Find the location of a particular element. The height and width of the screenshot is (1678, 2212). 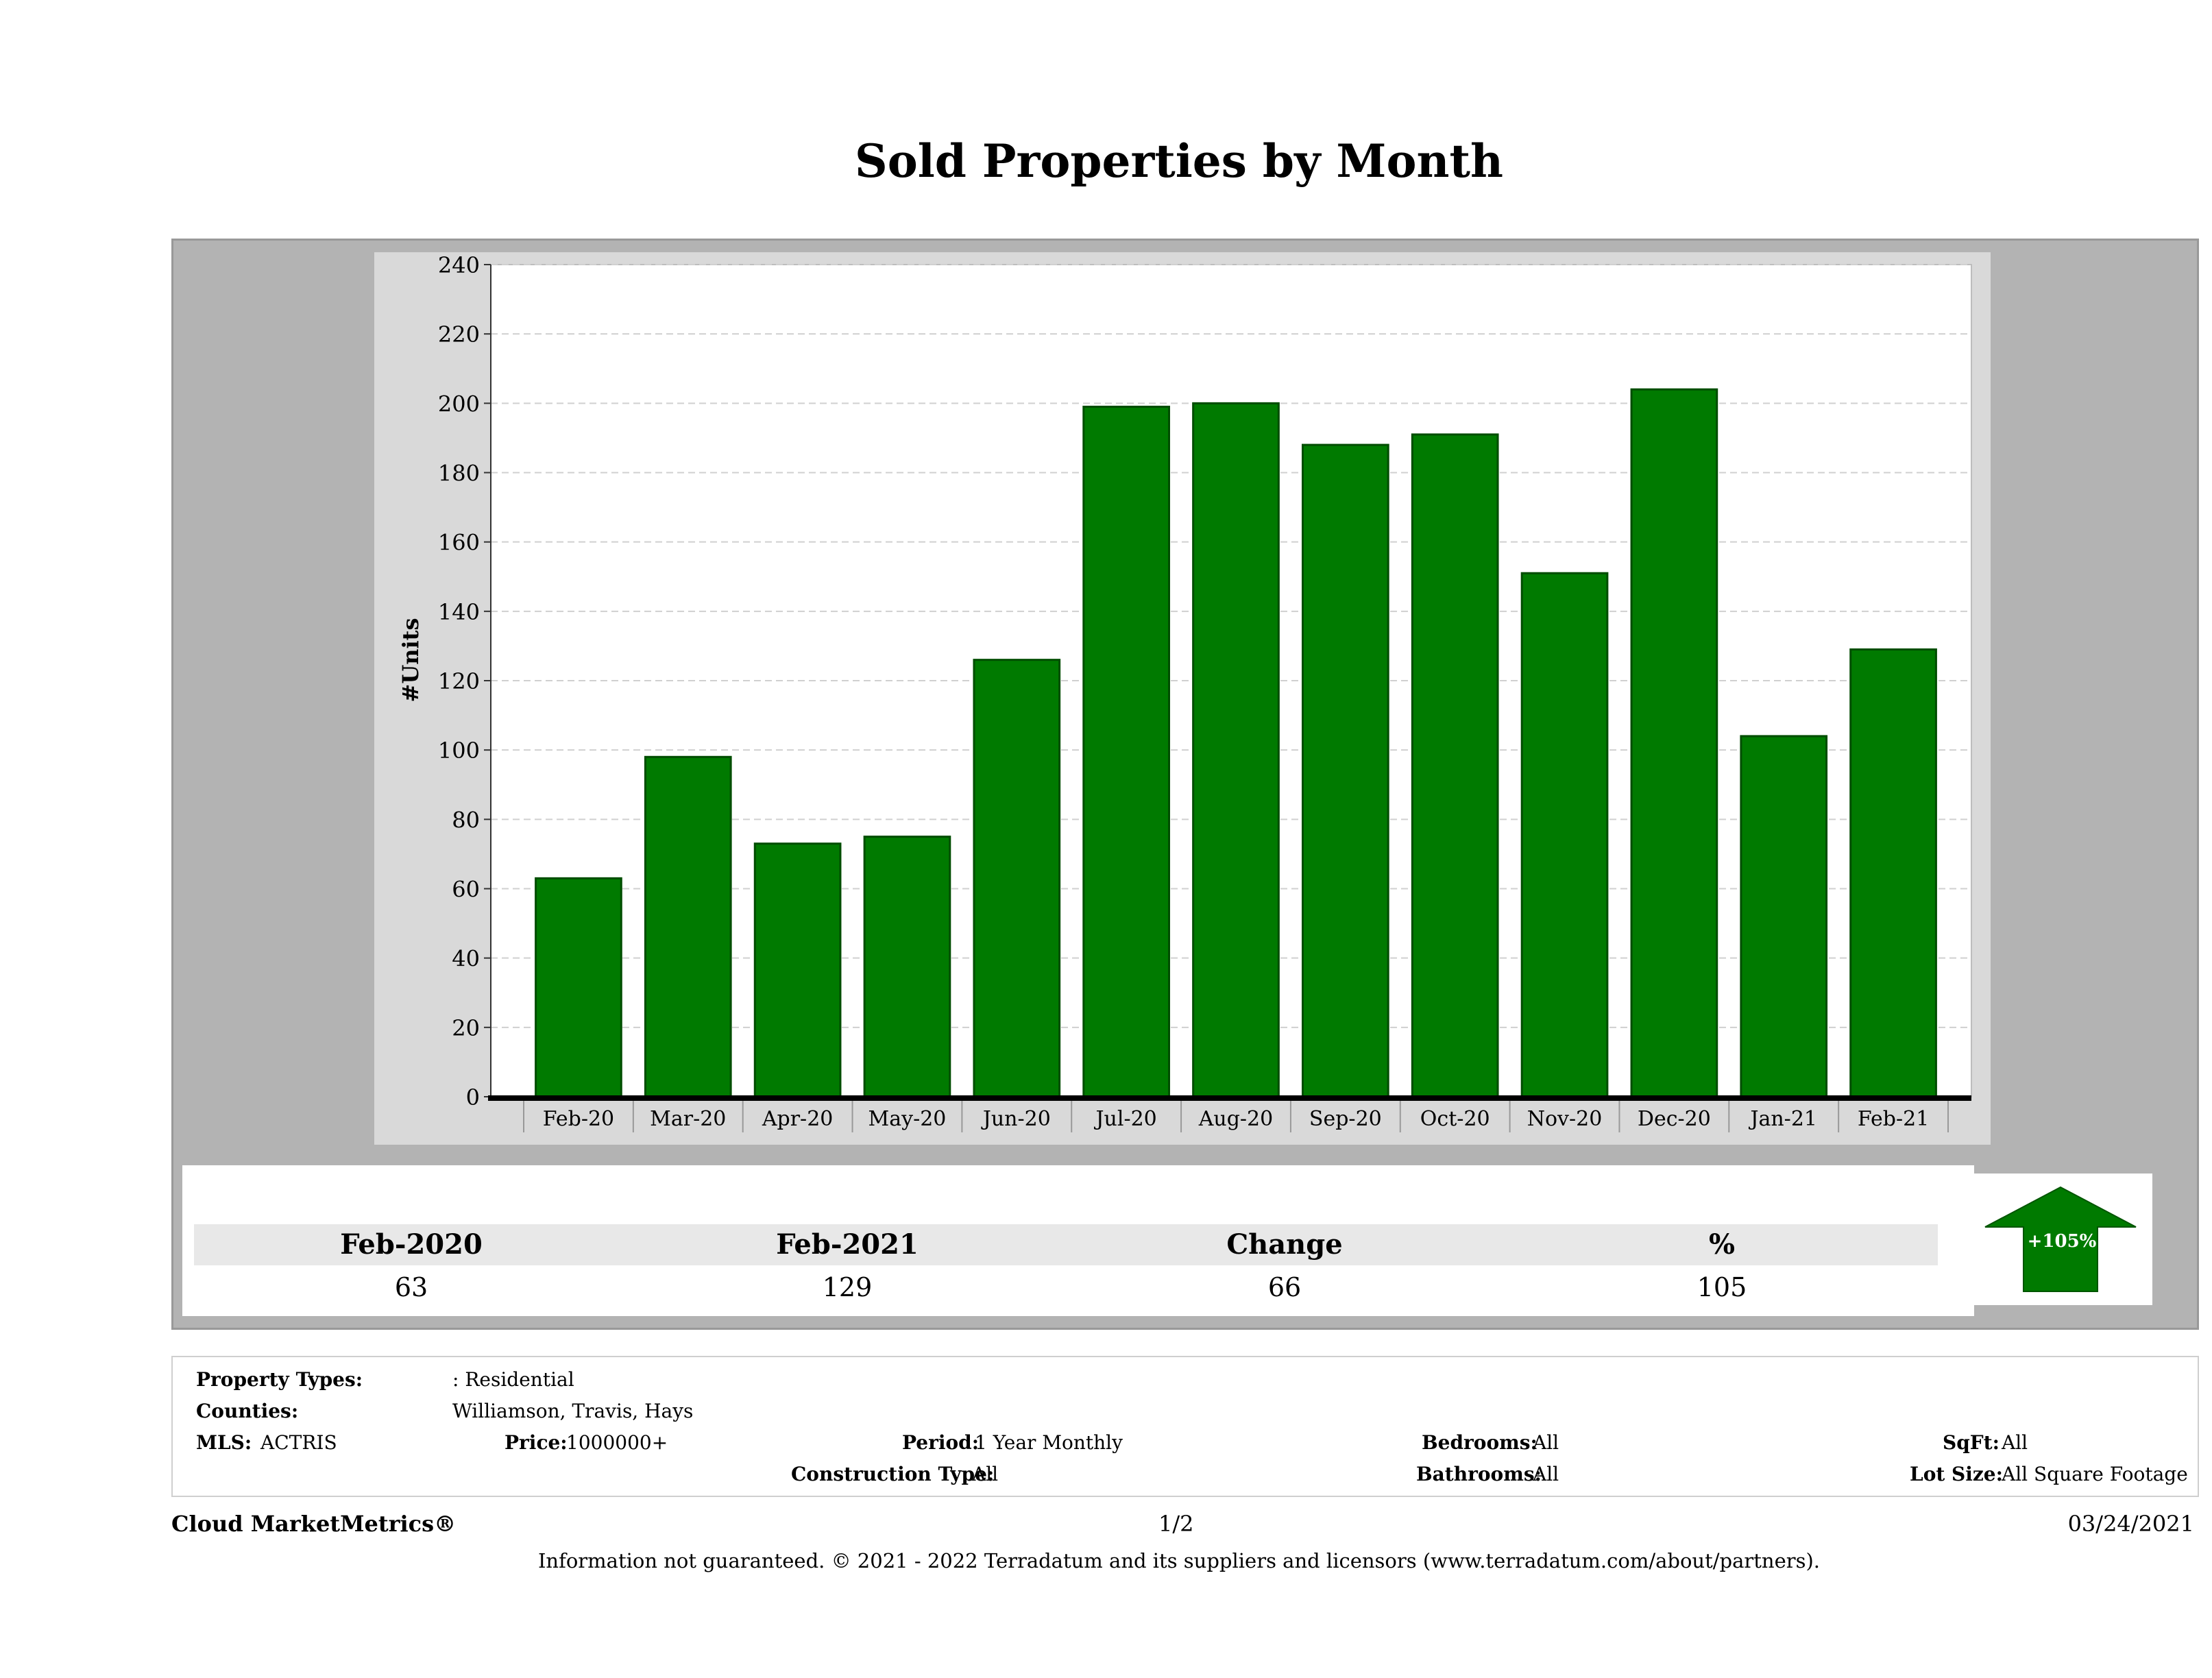

property-types-value: : Residential is located at coordinates (513, 1379).